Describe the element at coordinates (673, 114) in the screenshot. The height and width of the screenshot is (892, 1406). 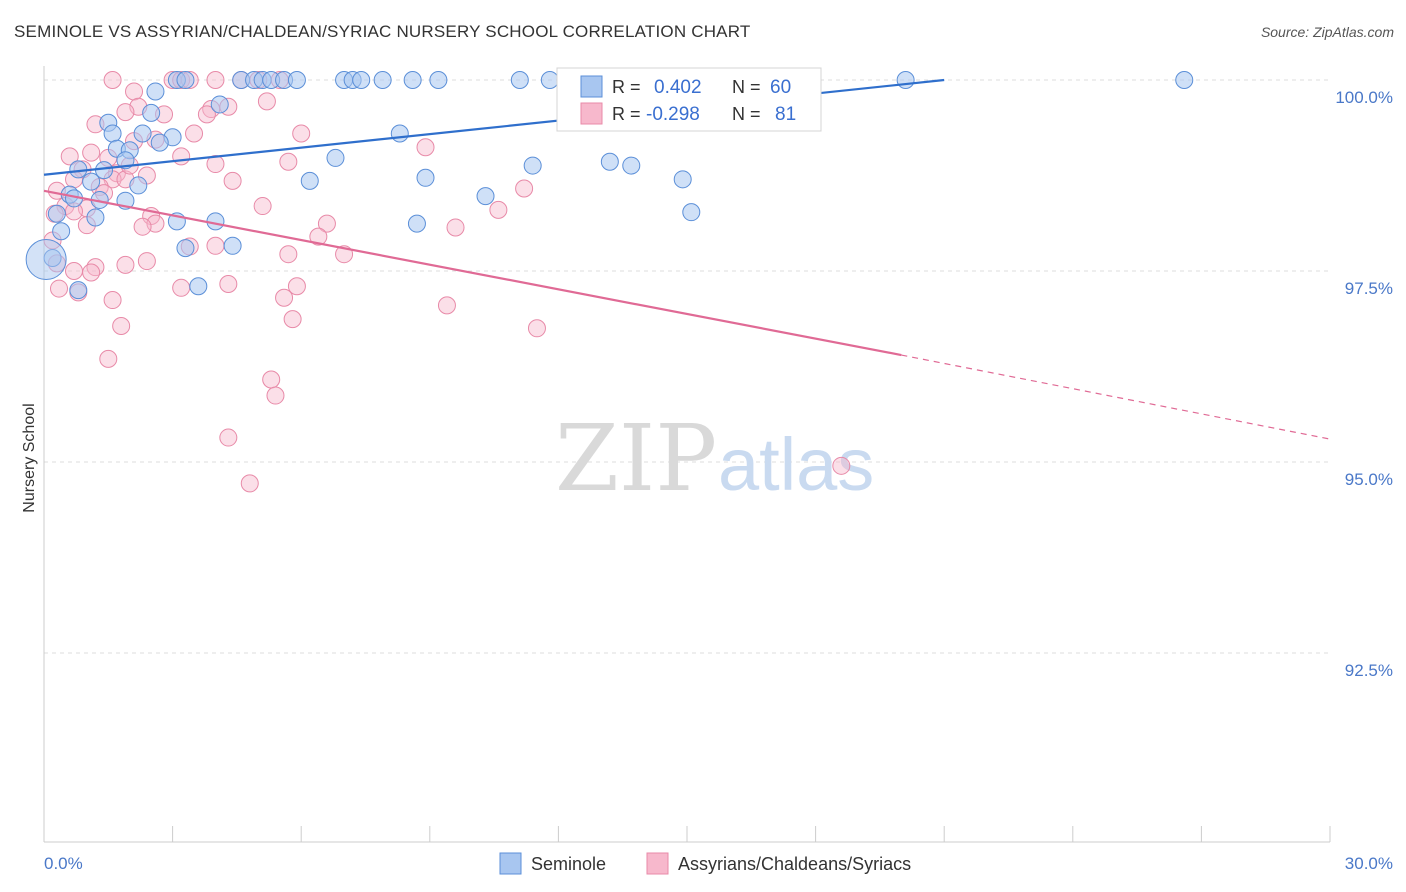
I see `legend-r-value-2: -0.298` at that location.